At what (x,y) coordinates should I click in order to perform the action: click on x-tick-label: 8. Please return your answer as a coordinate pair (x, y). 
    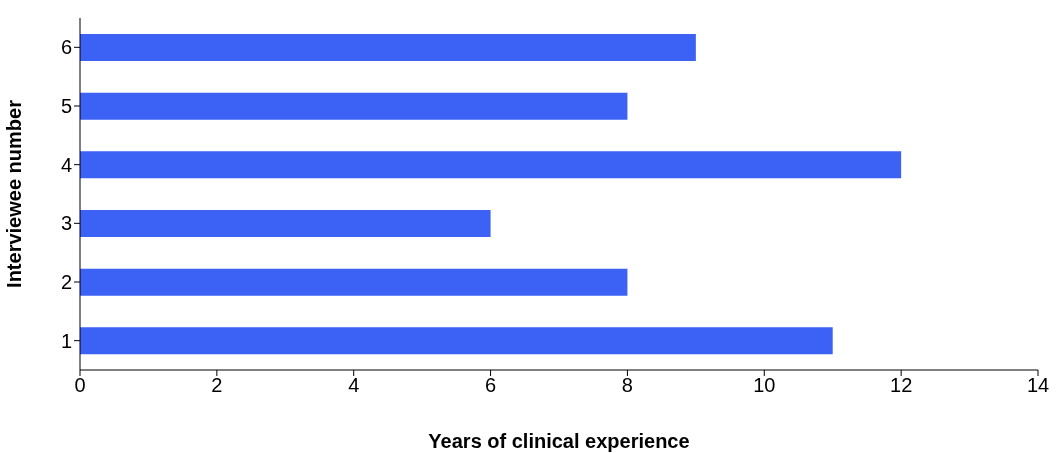
    Looking at the image, I should click on (627, 385).